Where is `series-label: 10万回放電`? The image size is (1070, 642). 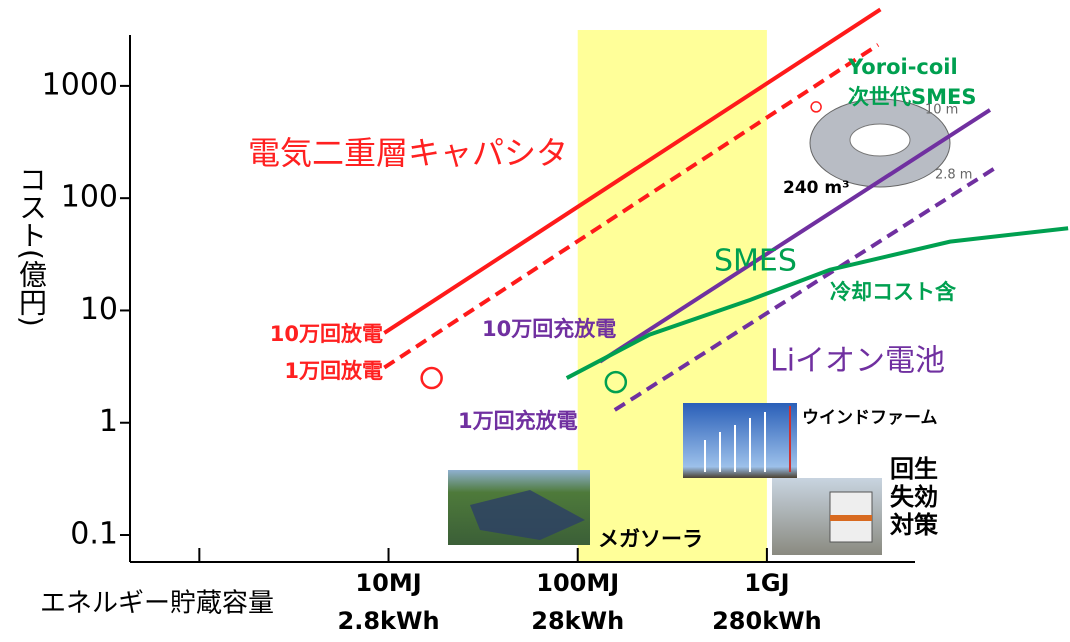 series-label: 10万回放電 is located at coordinates (326, 334).